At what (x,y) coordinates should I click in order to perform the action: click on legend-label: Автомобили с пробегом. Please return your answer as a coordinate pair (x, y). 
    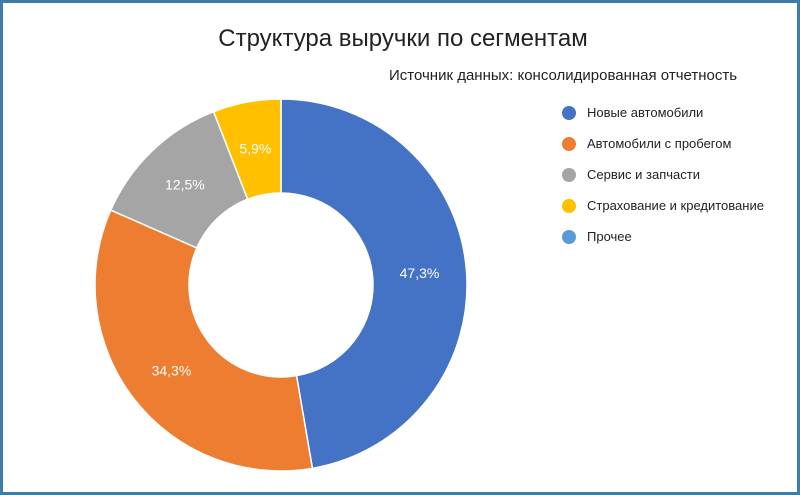
    Looking at the image, I should click on (659, 143).